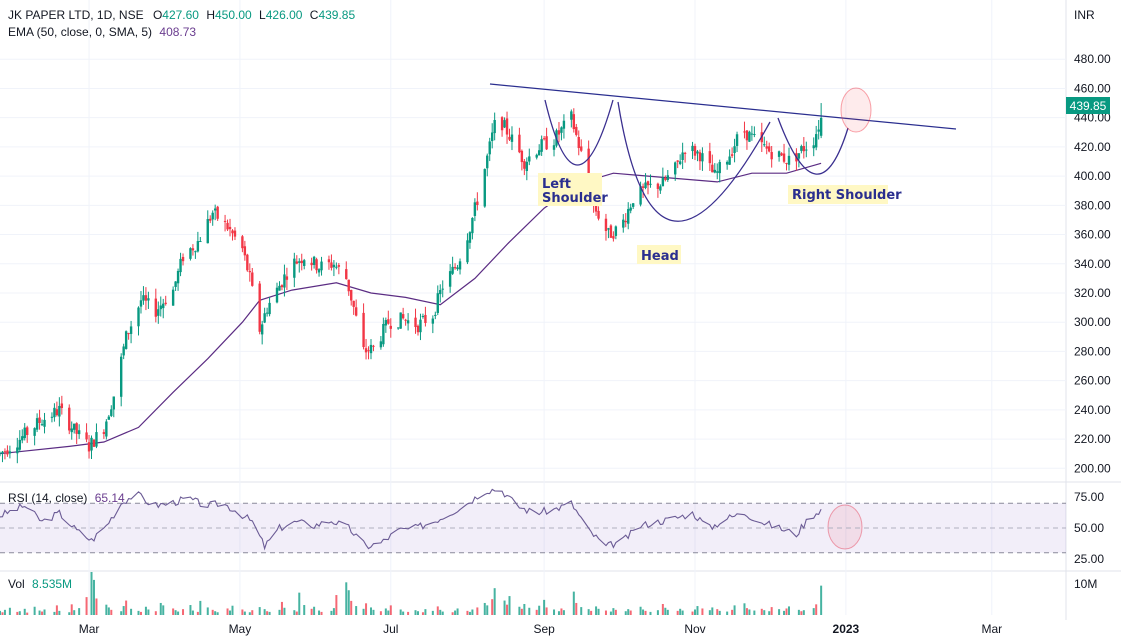 This screenshot has width=1121, height=643. Describe the element at coordinates (533, 521) in the screenshot. I see `rsi-pane` at that location.